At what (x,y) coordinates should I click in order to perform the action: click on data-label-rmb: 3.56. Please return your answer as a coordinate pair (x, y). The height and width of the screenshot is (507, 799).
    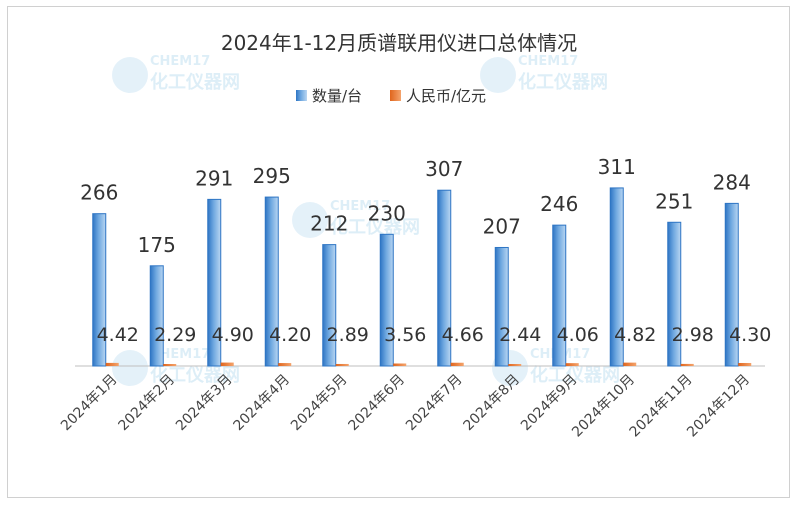
    Looking at the image, I should click on (405, 335).